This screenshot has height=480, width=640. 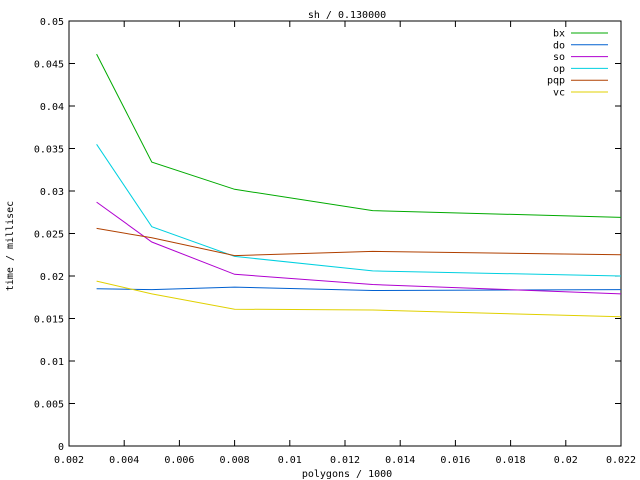 I want to click on x-tick-label: 0.008, so click(x=235, y=460).